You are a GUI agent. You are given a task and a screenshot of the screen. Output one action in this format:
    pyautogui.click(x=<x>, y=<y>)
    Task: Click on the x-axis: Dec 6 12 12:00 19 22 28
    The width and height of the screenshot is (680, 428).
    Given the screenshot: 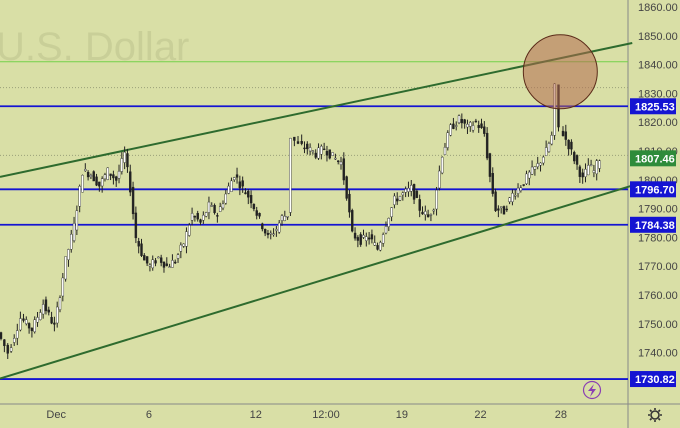 What is the action you would take?
    pyautogui.click(x=306, y=415)
    